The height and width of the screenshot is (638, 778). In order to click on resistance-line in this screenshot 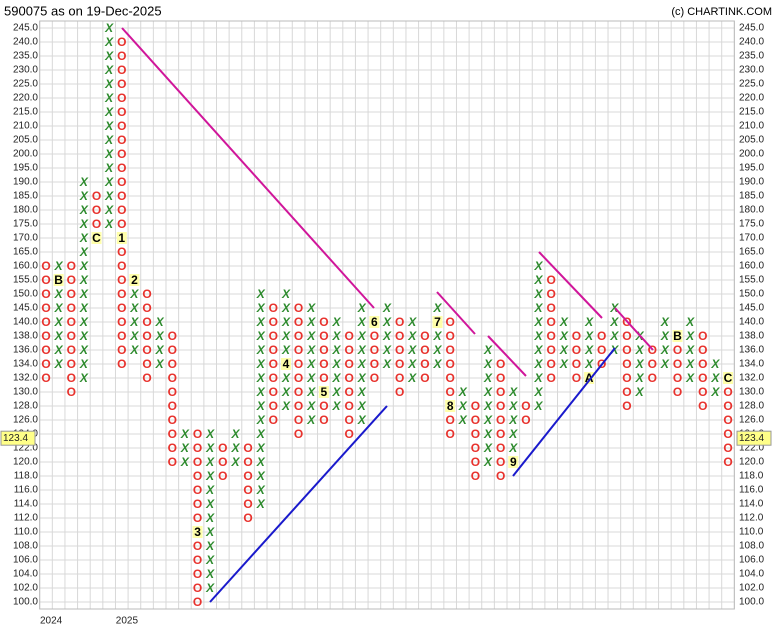, I will do `click(456, 313)`.